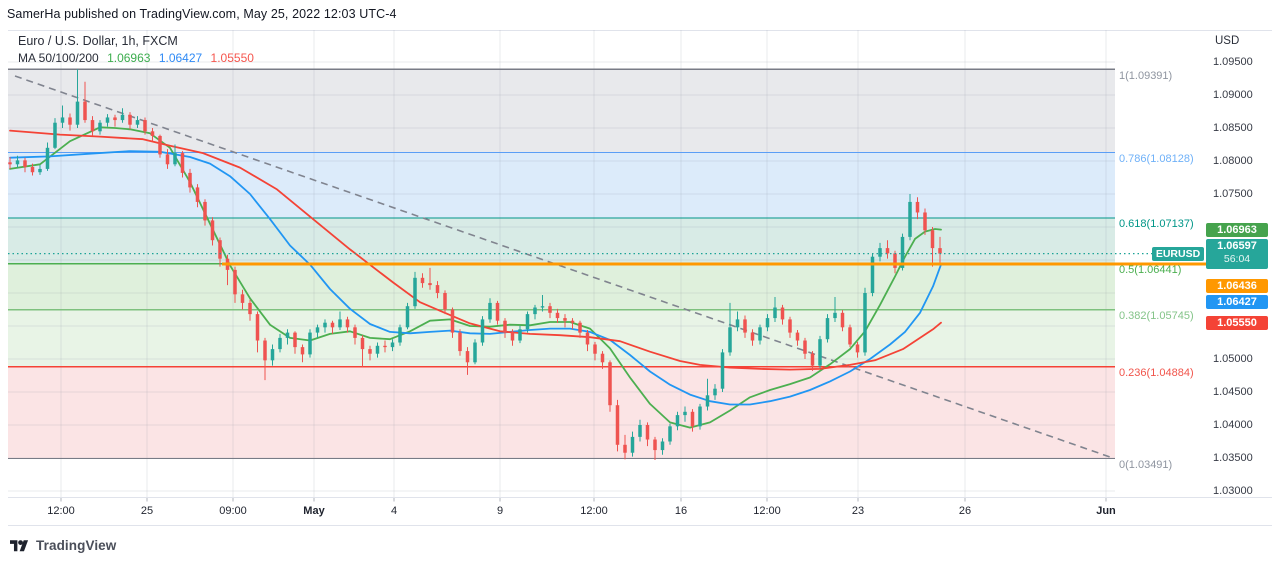 This screenshot has width=1280, height=563. I want to click on price-badge-value: 1.06963, so click(1237, 229).